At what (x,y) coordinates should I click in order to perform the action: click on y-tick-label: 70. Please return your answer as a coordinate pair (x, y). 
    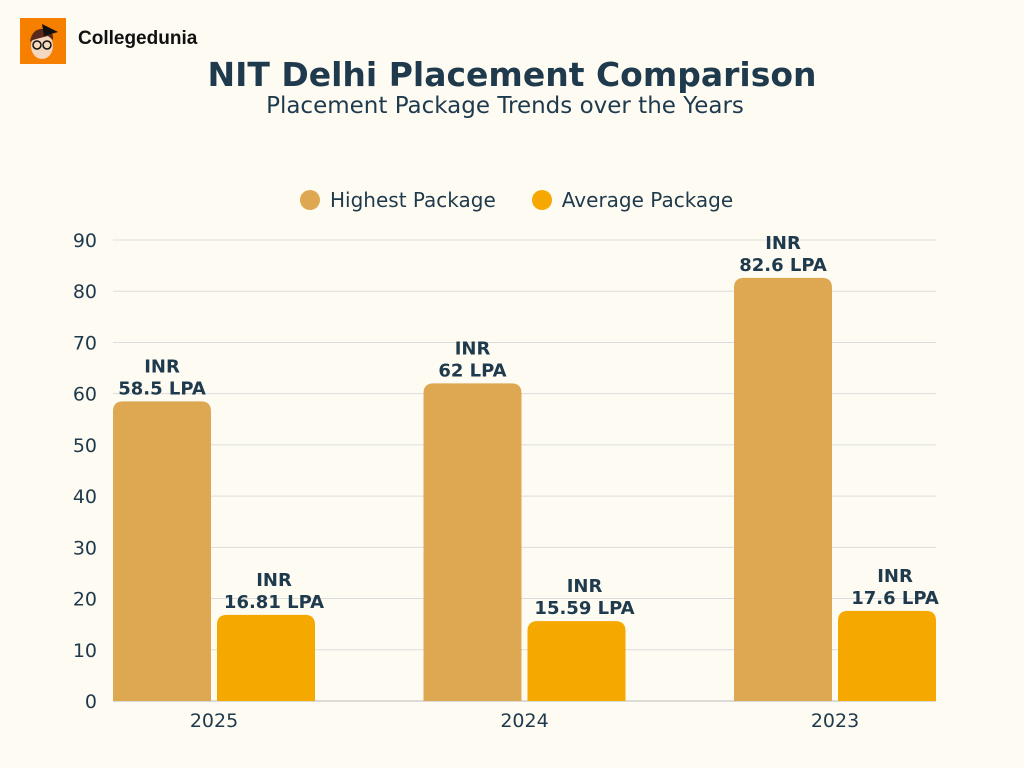
    Looking at the image, I should click on (85, 343).